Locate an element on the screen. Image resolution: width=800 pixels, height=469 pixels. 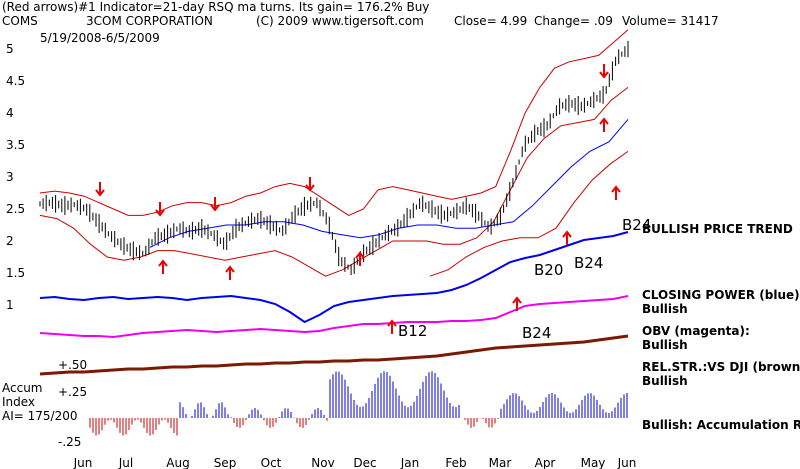
x-tick-label: Jul is located at coordinates (125, 462).